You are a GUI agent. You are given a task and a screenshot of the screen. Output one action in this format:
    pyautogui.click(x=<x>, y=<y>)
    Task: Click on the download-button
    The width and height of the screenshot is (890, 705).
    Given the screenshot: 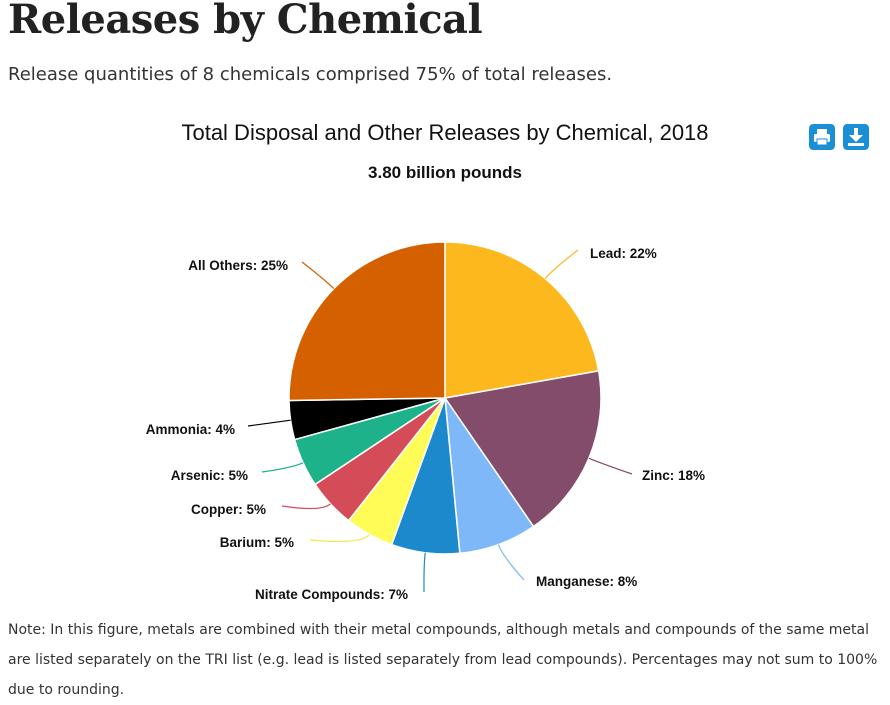 What is the action you would take?
    pyautogui.click(x=856, y=137)
    